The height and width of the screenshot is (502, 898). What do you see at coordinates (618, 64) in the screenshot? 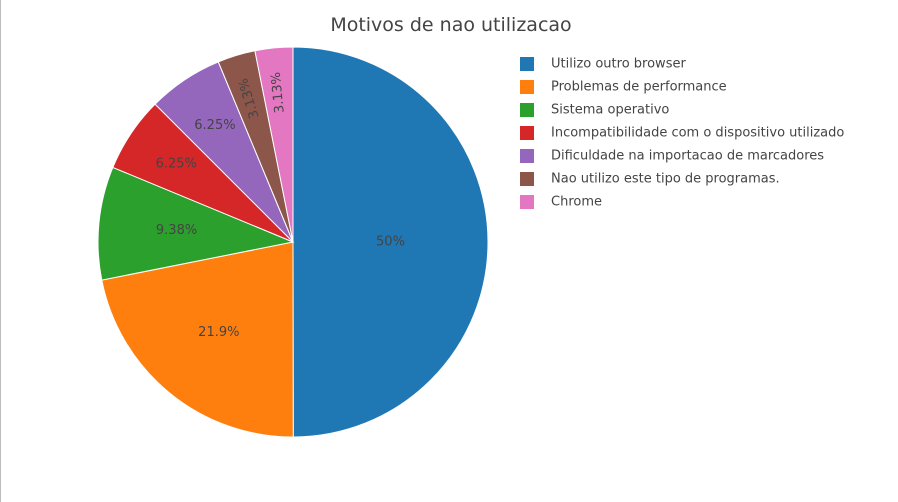
I see `legend-label-1: Utilizo outro browser` at bounding box center [618, 64].